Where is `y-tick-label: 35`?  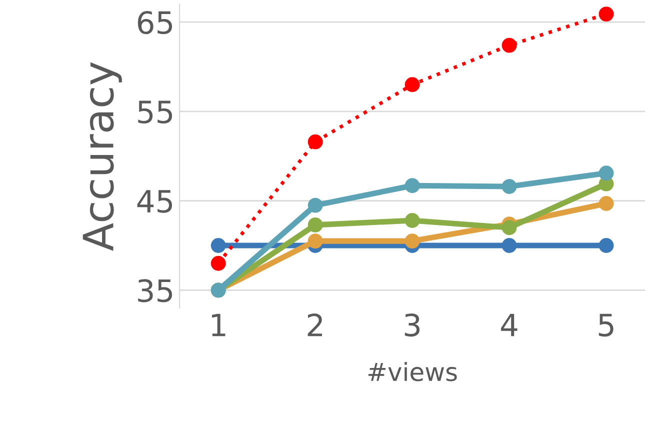 y-tick-label: 35 is located at coordinates (155, 290).